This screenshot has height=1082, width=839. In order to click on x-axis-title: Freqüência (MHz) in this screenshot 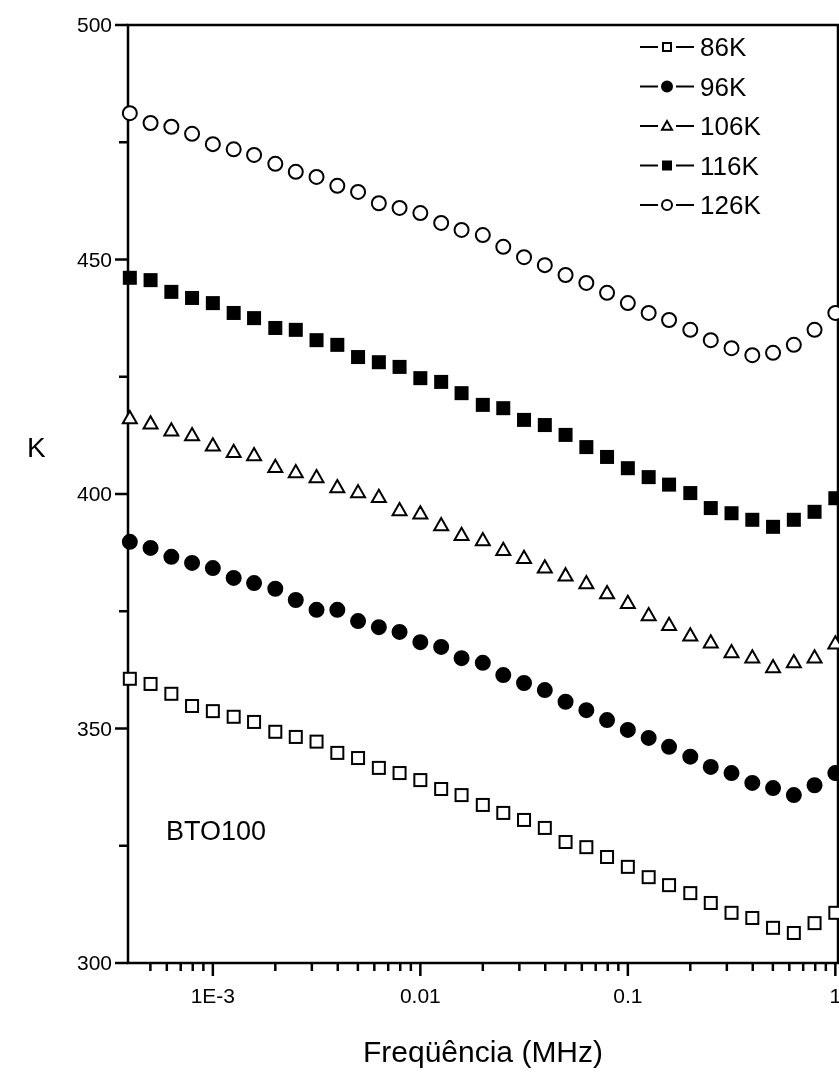, I will do `click(483, 1051)`.